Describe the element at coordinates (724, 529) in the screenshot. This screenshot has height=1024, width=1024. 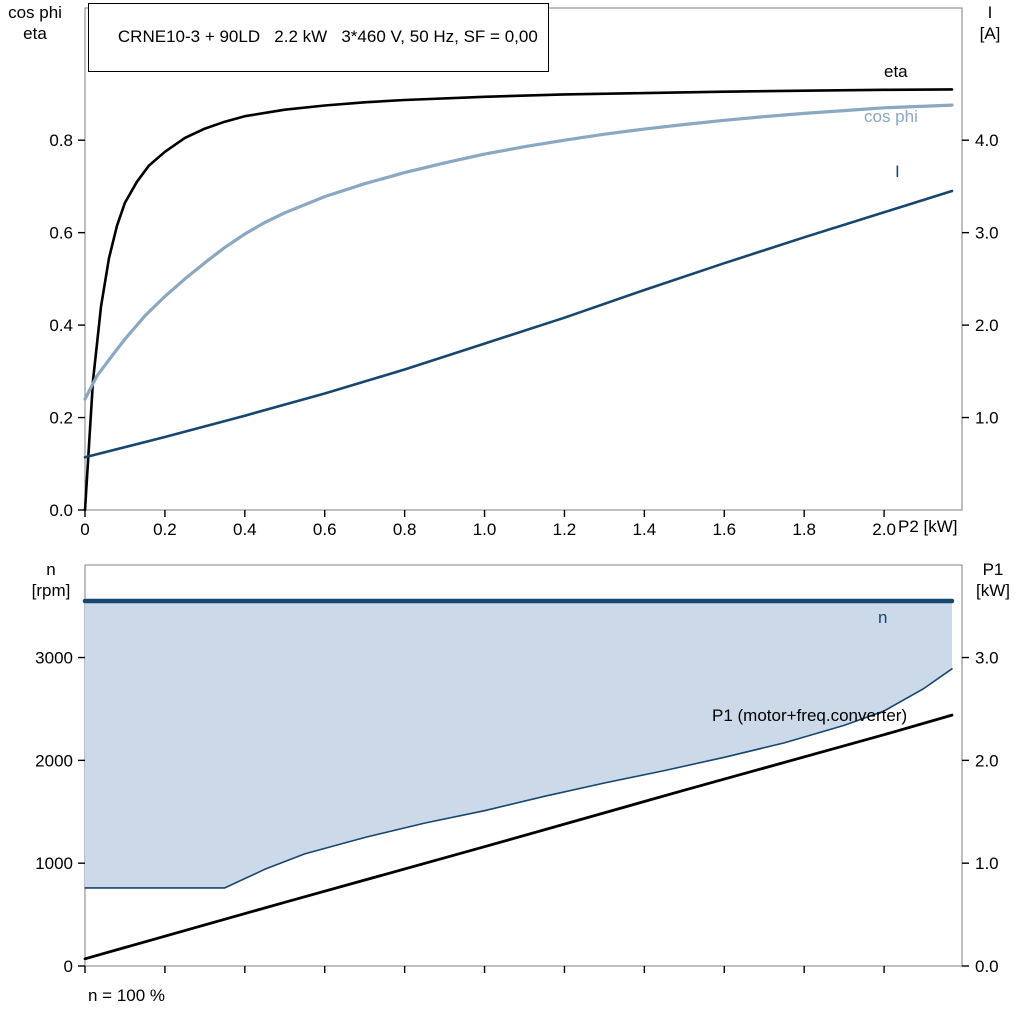
I see `svg-text: 1.6` at that location.